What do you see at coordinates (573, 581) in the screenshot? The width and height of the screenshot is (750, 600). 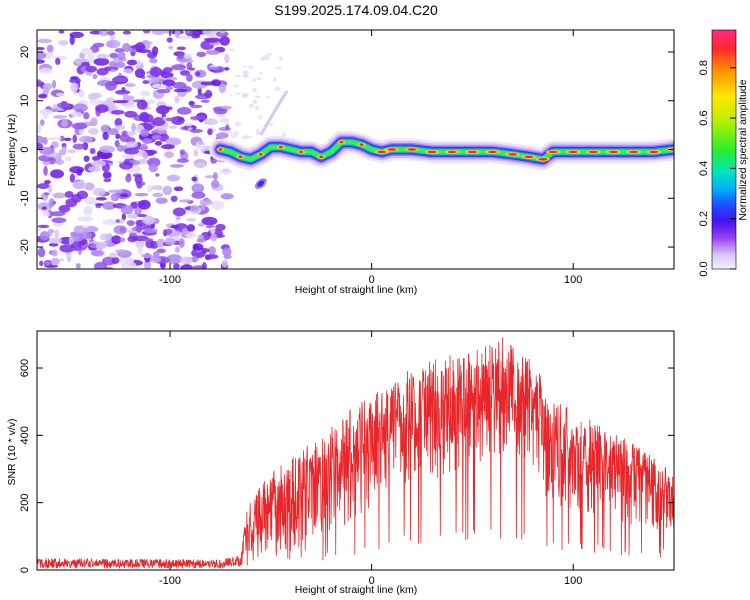 I see `snr-x-tick-label: 100` at bounding box center [573, 581].